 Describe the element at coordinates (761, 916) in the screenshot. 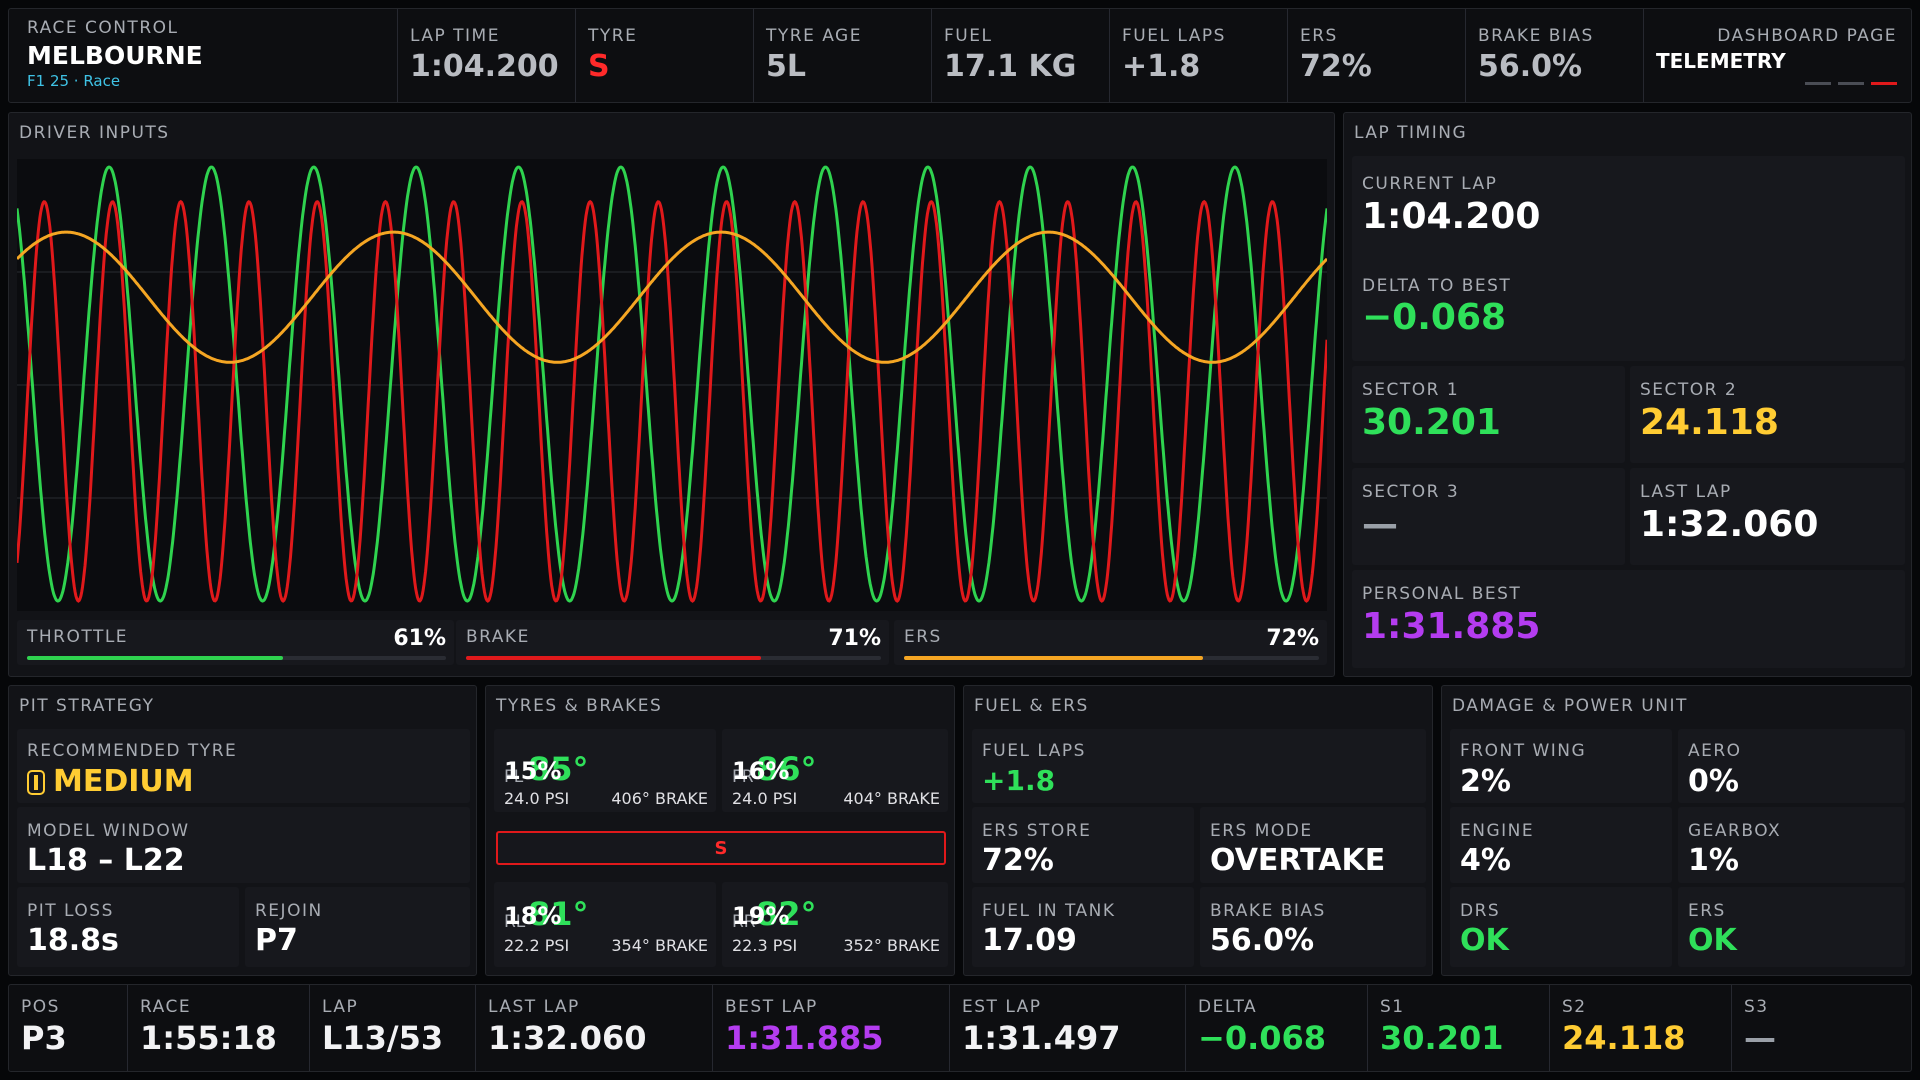

I see `wheel-wear: 19%` at that location.